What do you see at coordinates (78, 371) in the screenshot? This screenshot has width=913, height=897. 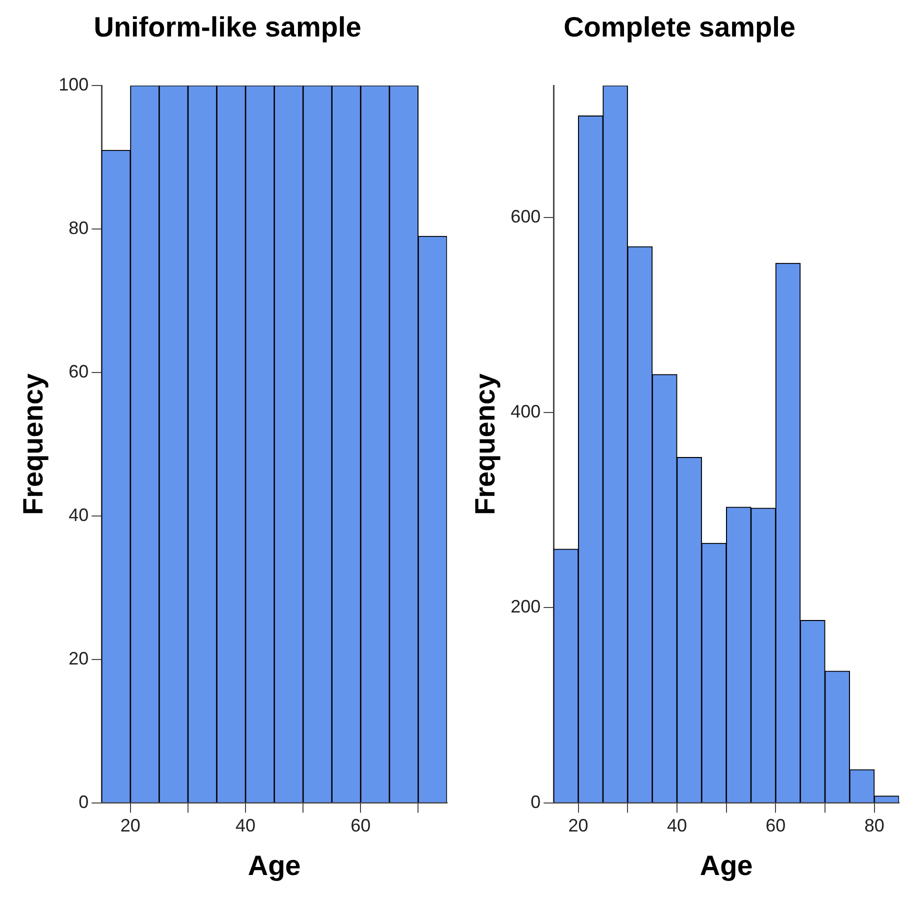 I see `y-tick-label: 60` at bounding box center [78, 371].